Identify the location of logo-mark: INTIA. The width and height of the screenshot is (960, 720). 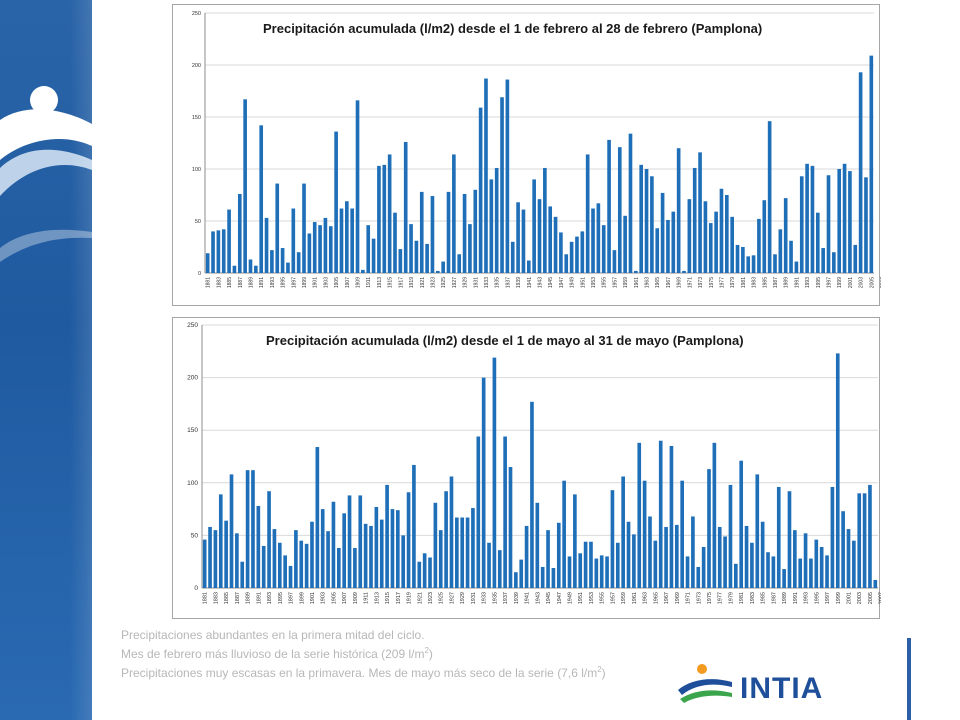
(750, 684).